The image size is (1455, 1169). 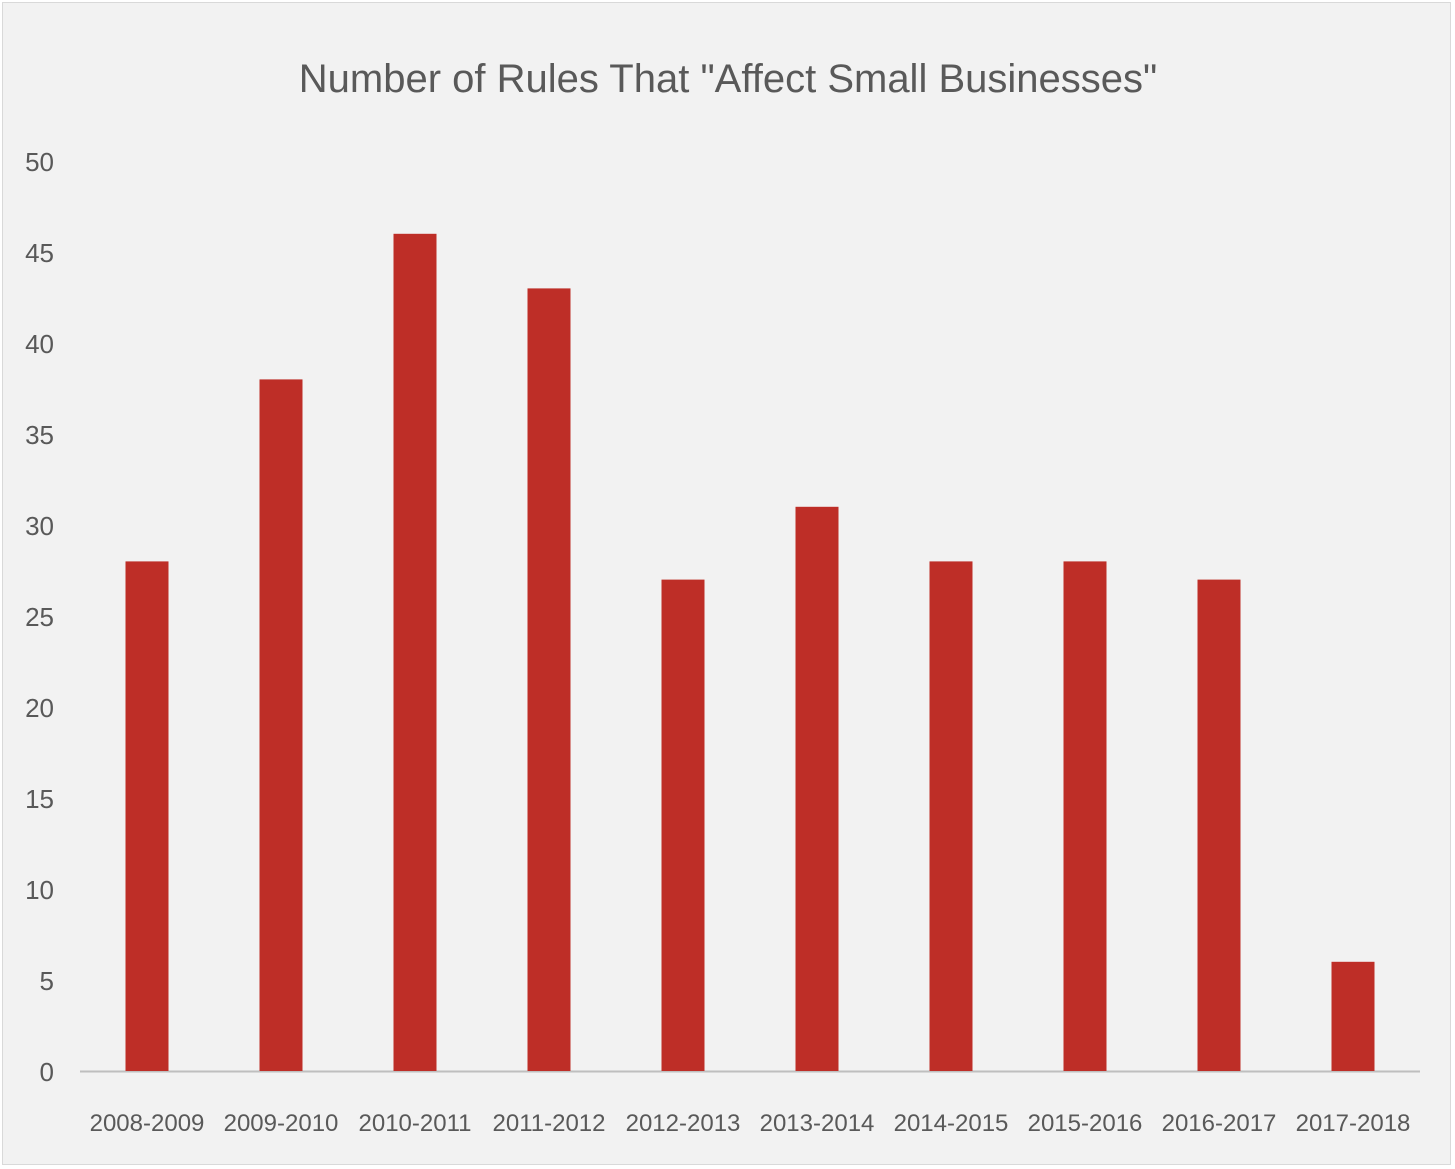 What do you see at coordinates (39, 799) in the screenshot?
I see `y-tick-label: 15` at bounding box center [39, 799].